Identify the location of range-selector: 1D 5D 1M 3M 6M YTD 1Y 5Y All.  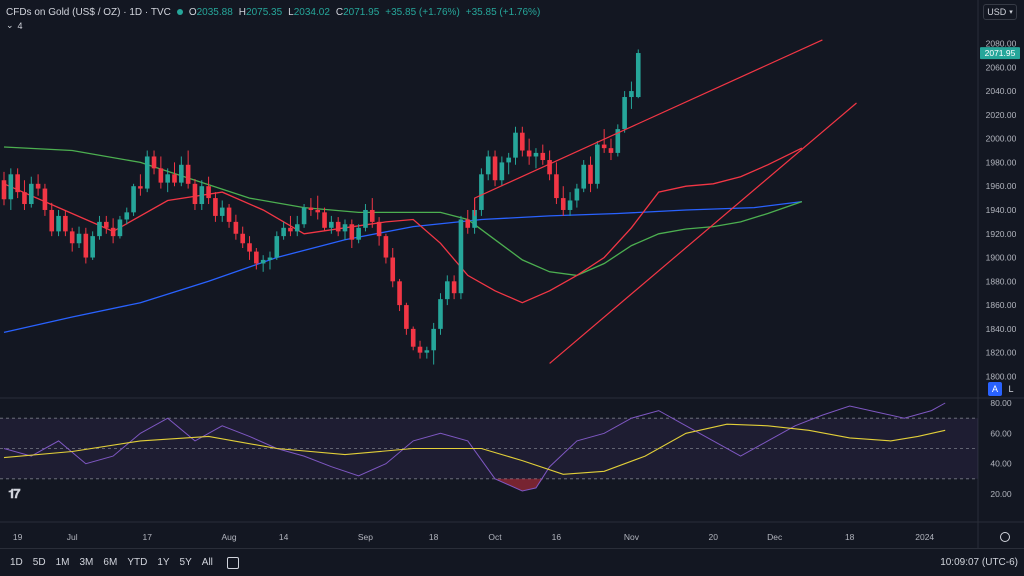
(106, 562).